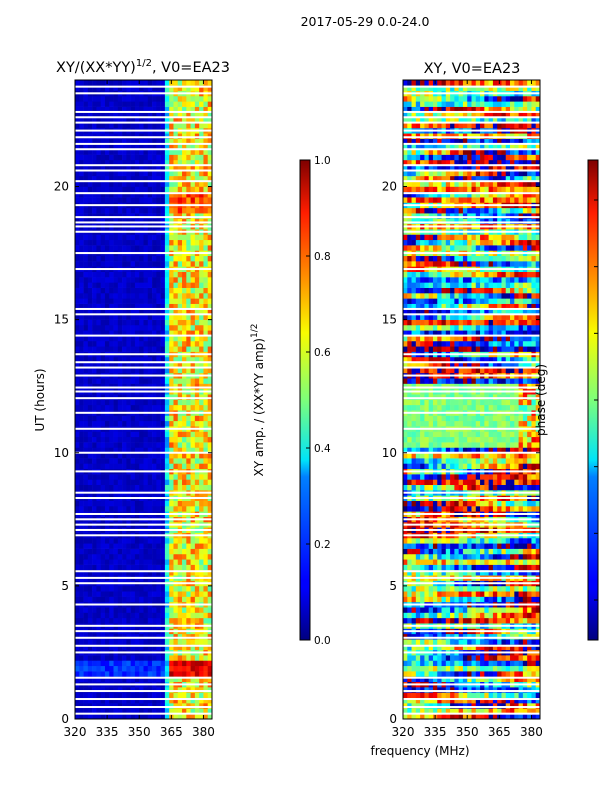 The height and width of the screenshot is (800, 600). Describe the element at coordinates (61, 187) in the screenshot. I see `amplitude-ytick-label: 20` at that location.